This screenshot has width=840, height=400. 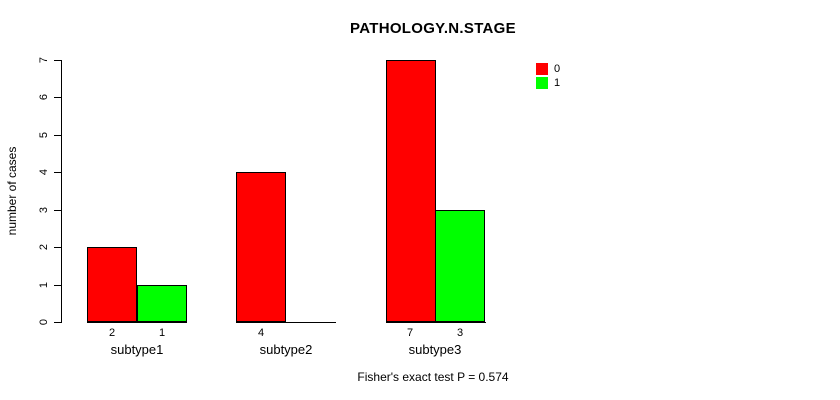 I want to click on bar-value-label: 3, so click(x=460, y=333).